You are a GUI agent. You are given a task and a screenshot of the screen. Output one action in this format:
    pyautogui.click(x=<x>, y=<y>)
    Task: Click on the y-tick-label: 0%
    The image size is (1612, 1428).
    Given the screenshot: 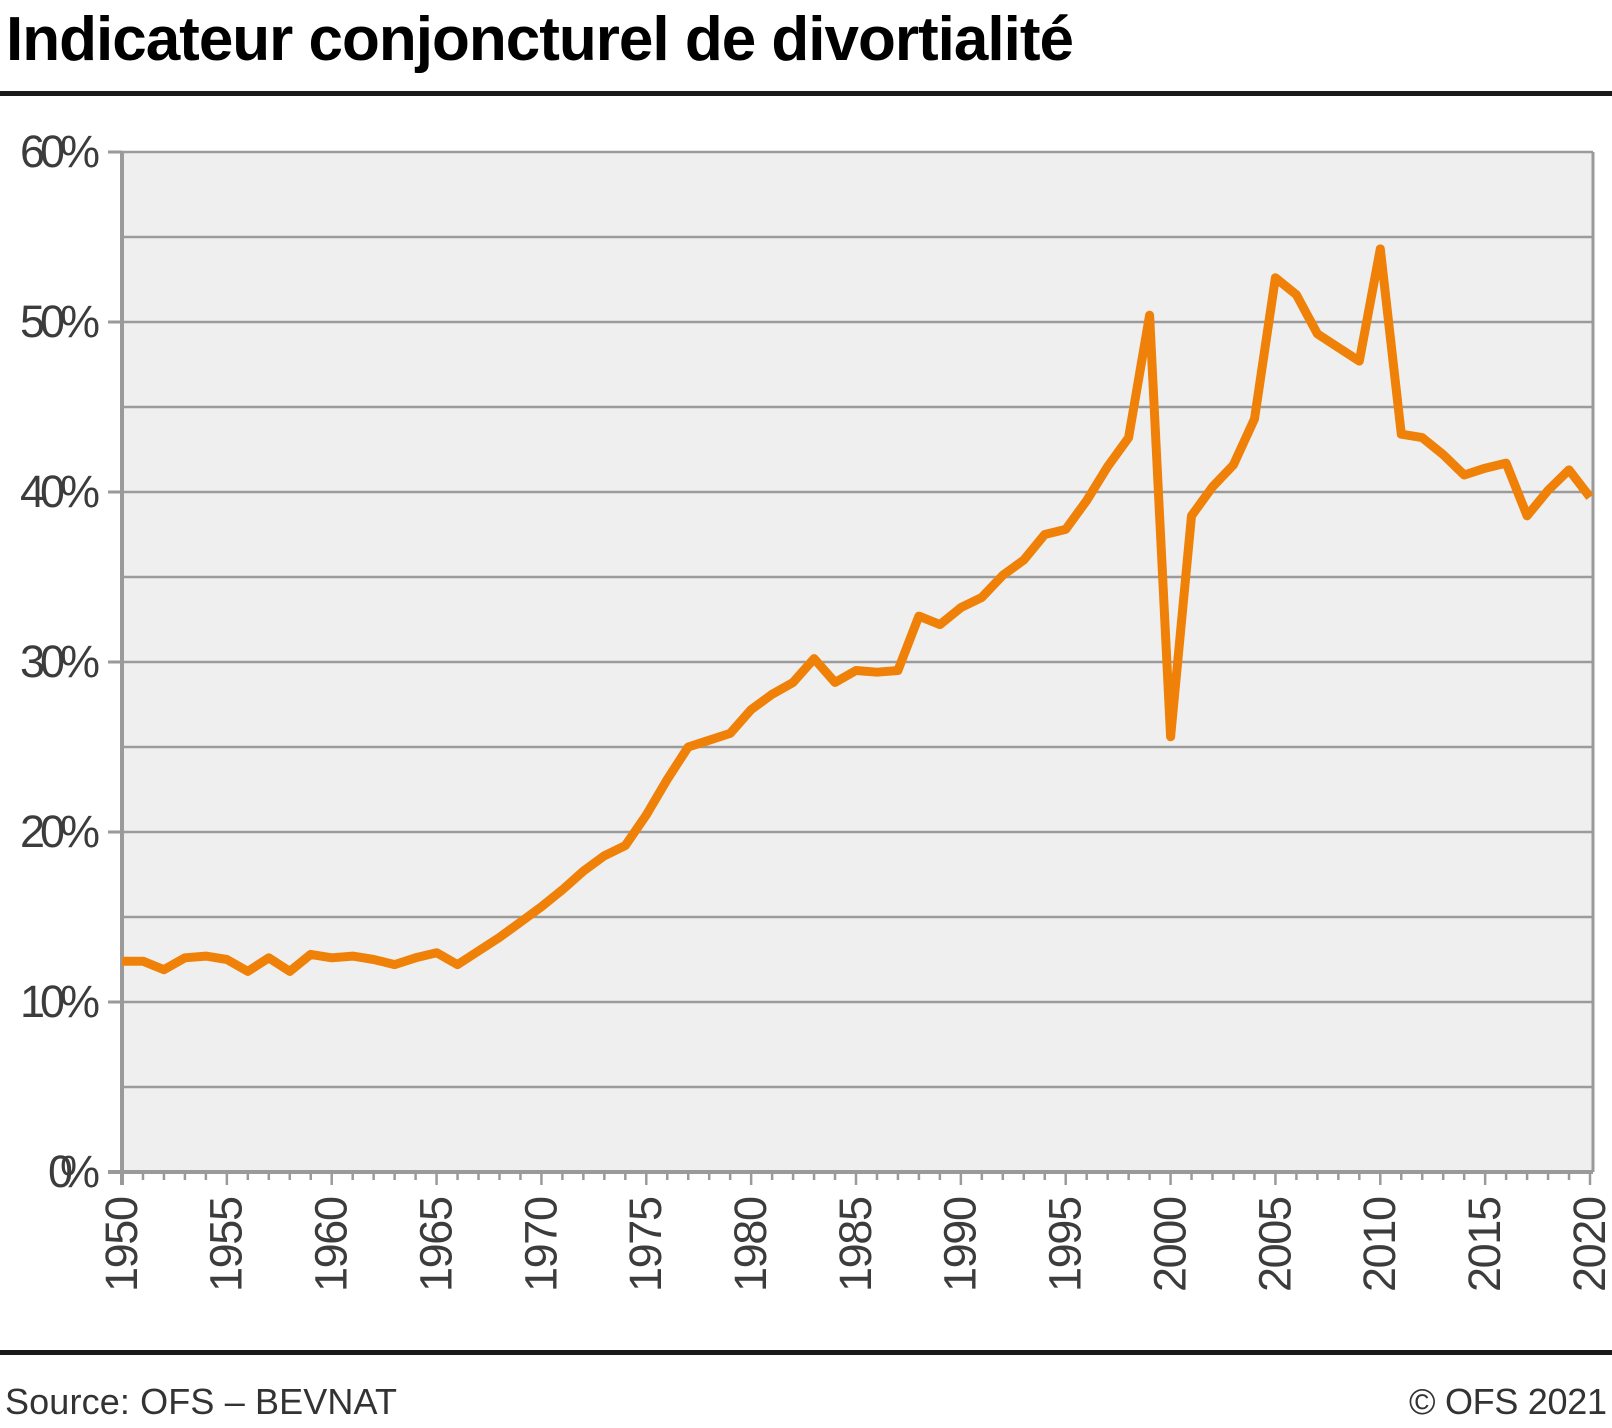 What is the action you would take?
    pyautogui.click(x=74, y=1171)
    